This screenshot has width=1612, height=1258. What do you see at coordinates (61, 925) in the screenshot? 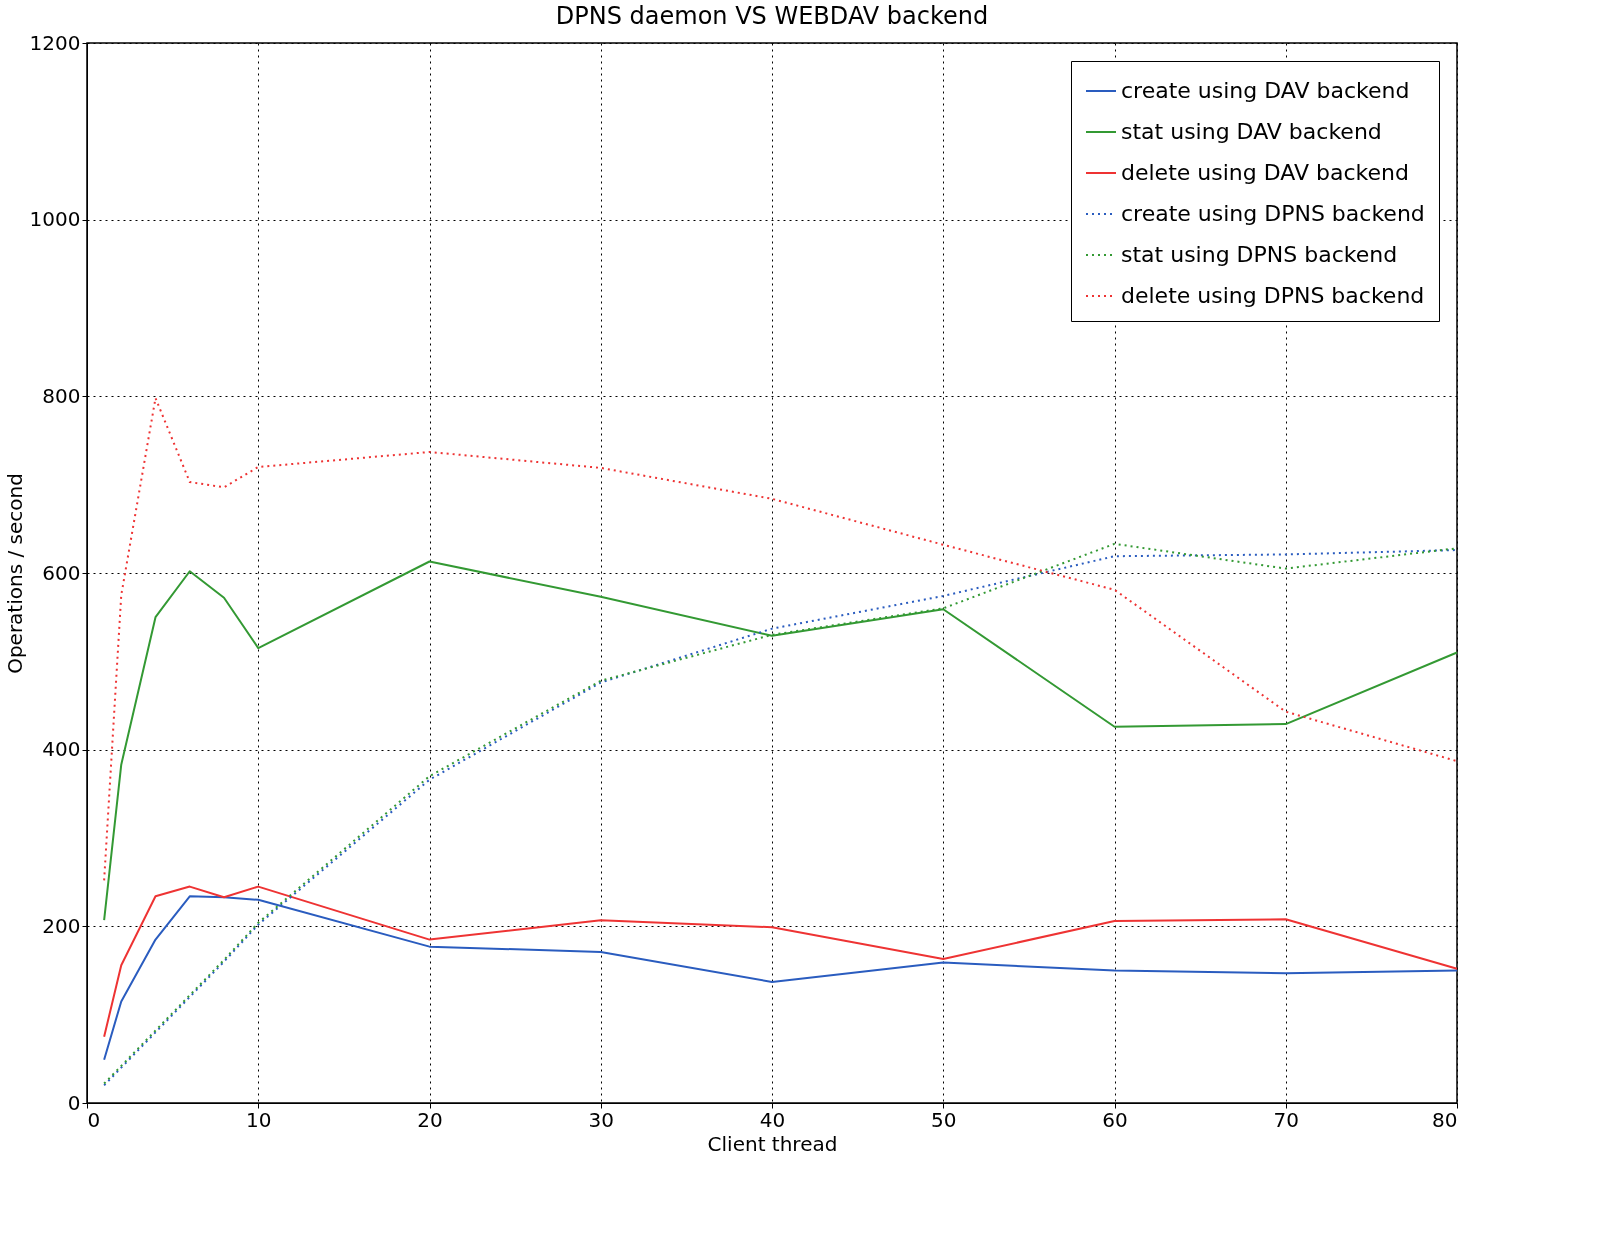
I see `y-tick-label: 200` at bounding box center [61, 925].